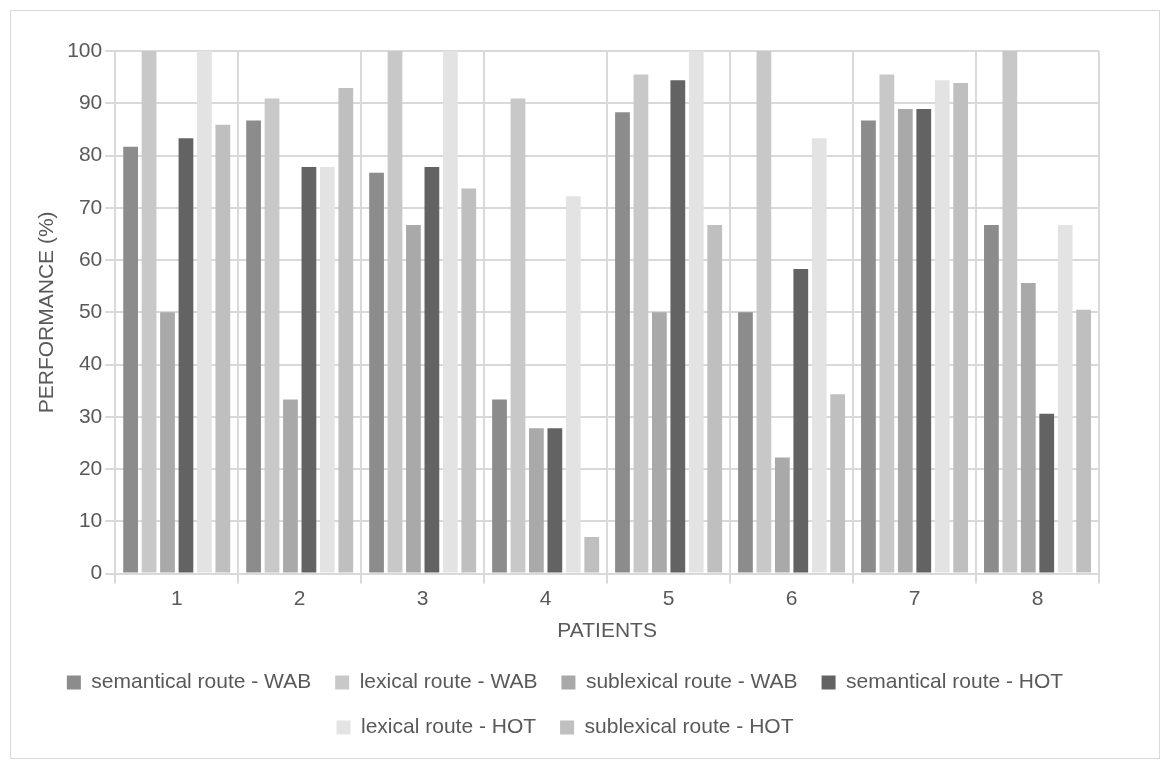  Describe the element at coordinates (90, 415) in the screenshot. I see `y-tick-label: 30` at that location.